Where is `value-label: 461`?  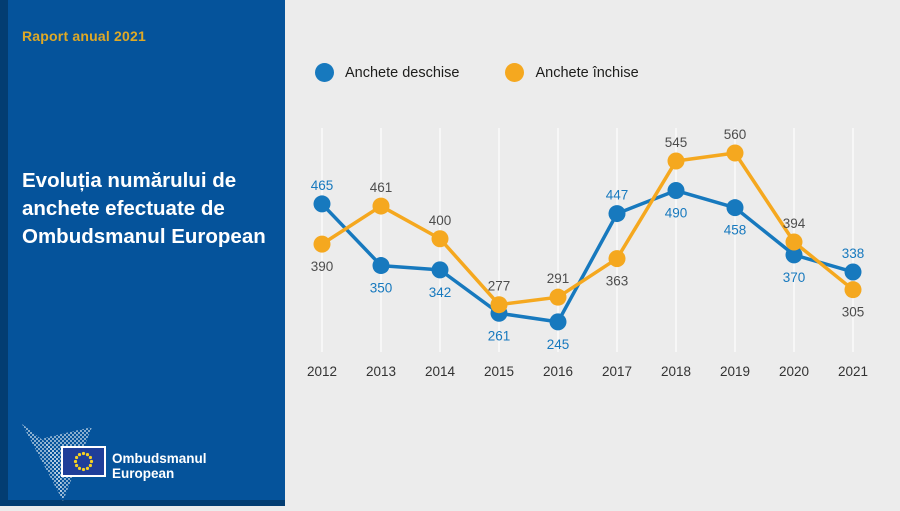 value-label: 461 is located at coordinates (381, 187).